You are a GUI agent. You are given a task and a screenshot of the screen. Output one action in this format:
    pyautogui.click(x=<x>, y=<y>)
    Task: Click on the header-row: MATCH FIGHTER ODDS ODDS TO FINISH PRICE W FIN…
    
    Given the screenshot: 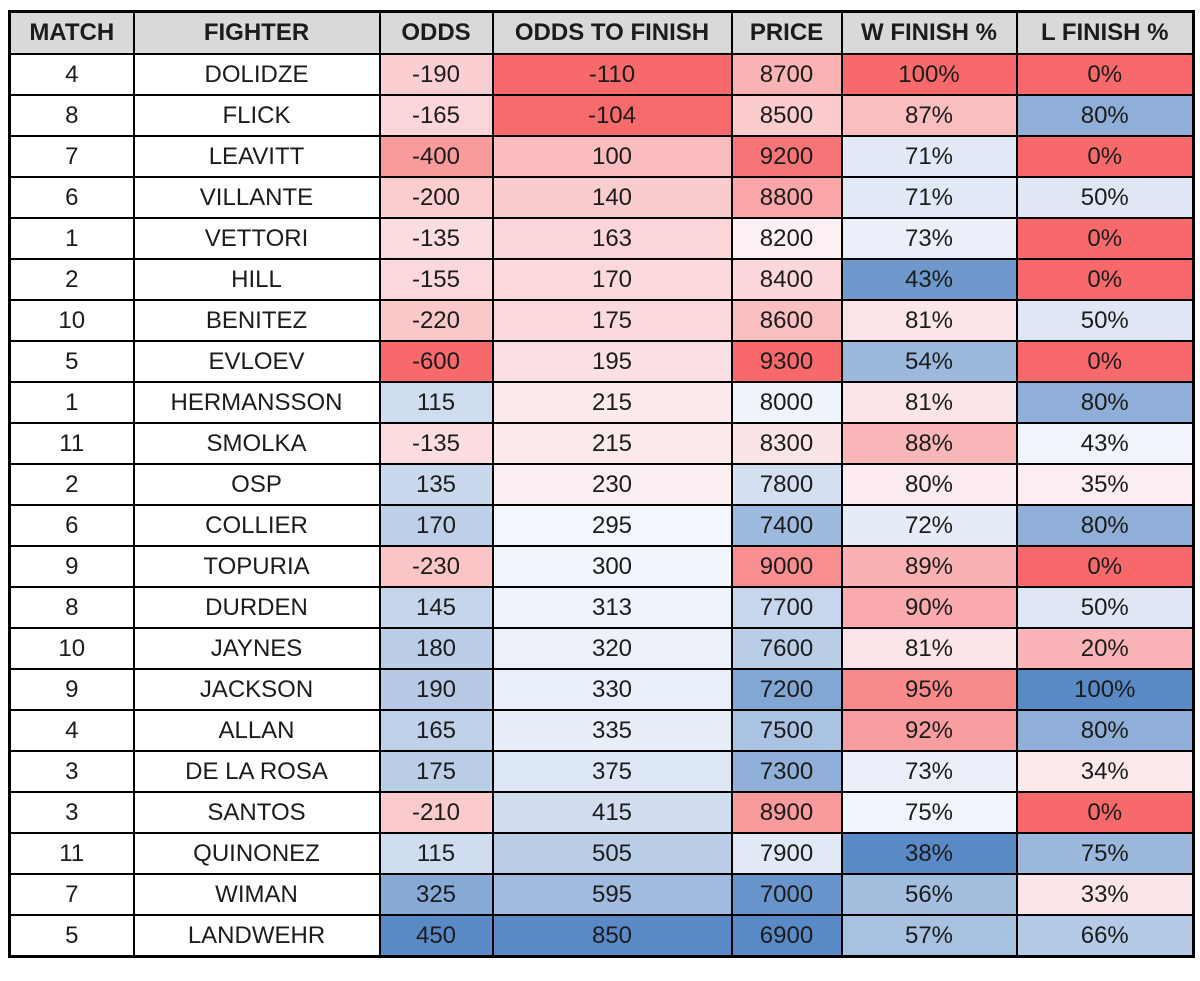 What is the action you would take?
    pyautogui.click(x=601, y=32)
    